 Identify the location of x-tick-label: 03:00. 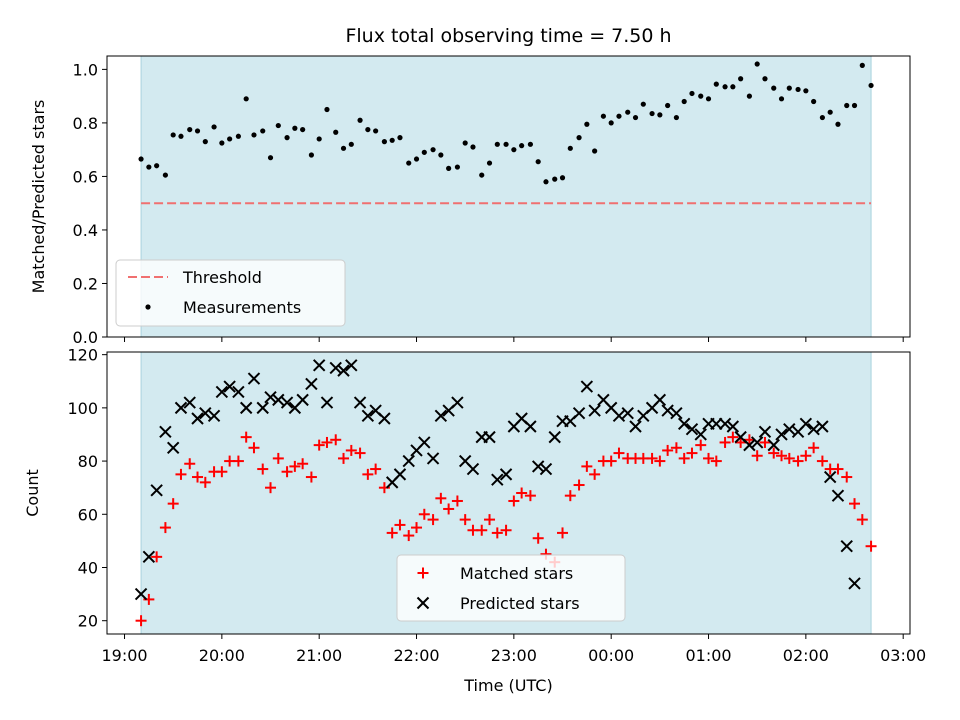
(903, 655).